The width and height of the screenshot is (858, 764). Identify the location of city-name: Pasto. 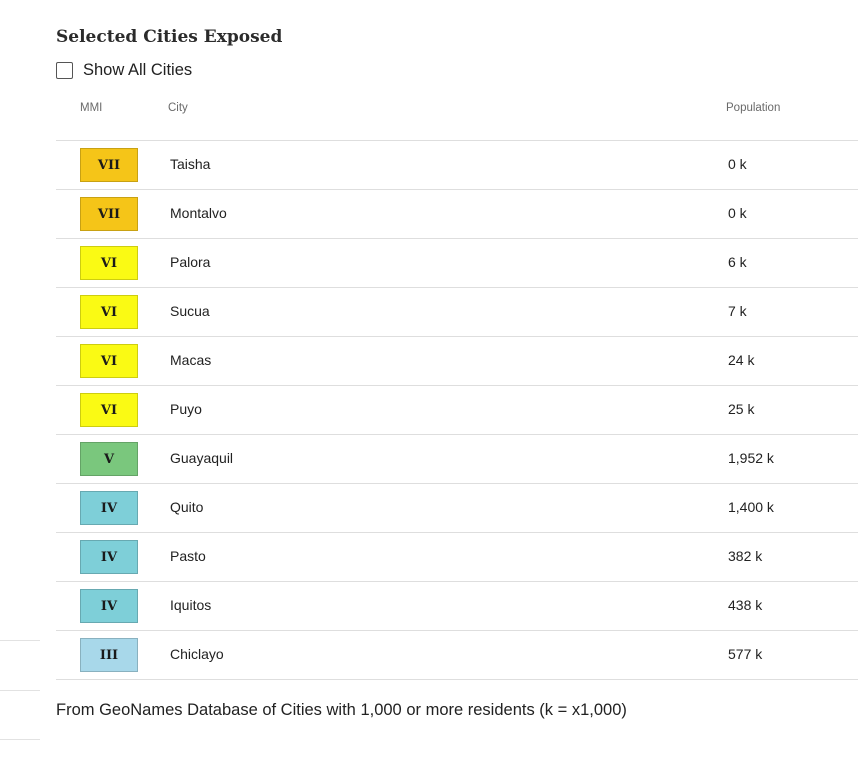
(188, 556).